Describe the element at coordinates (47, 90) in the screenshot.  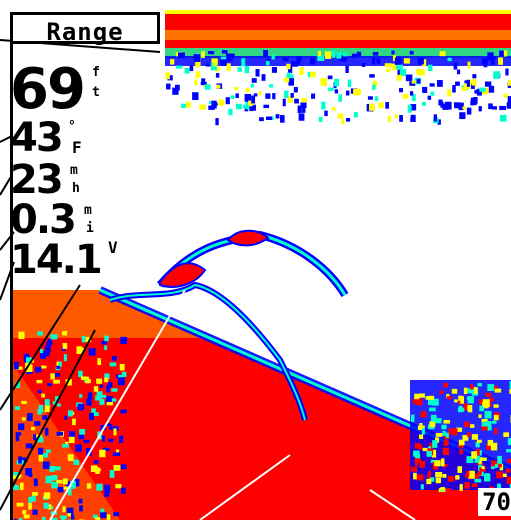
I see `depth-readout: 69` at that location.